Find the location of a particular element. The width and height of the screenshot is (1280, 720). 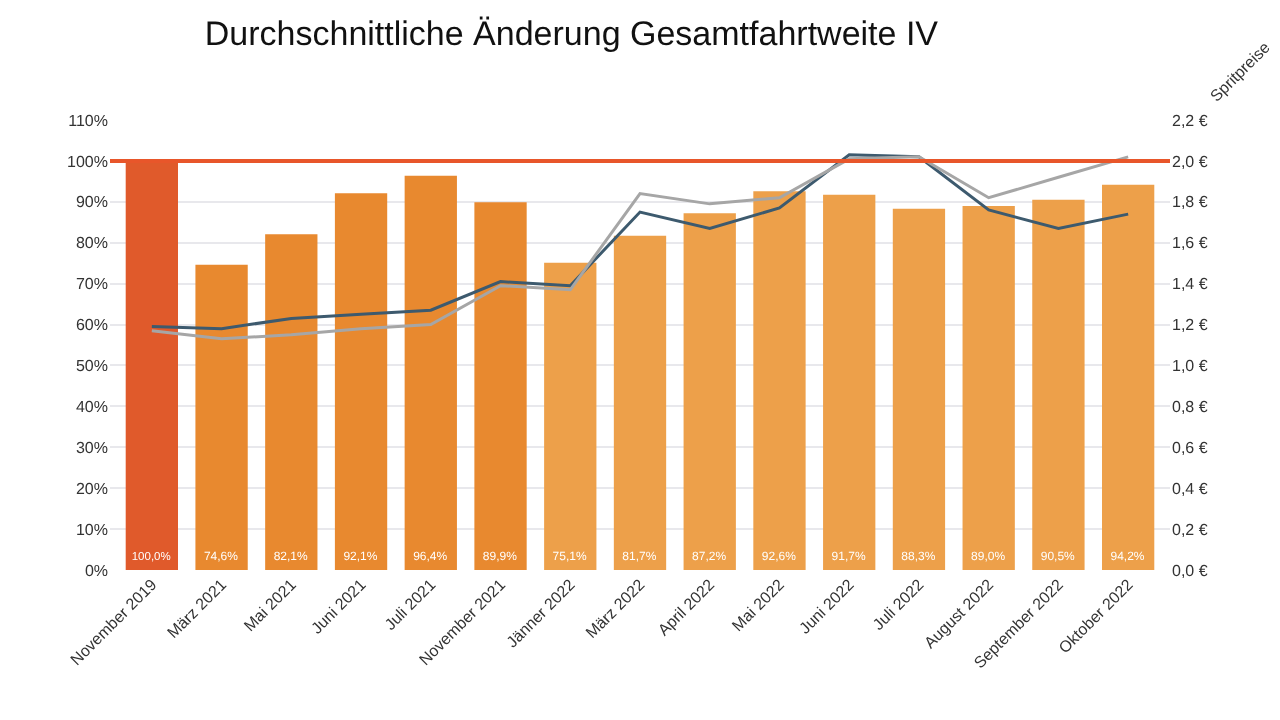

y2-tick-label: 1,8 € is located at coordinates (1190, 202).